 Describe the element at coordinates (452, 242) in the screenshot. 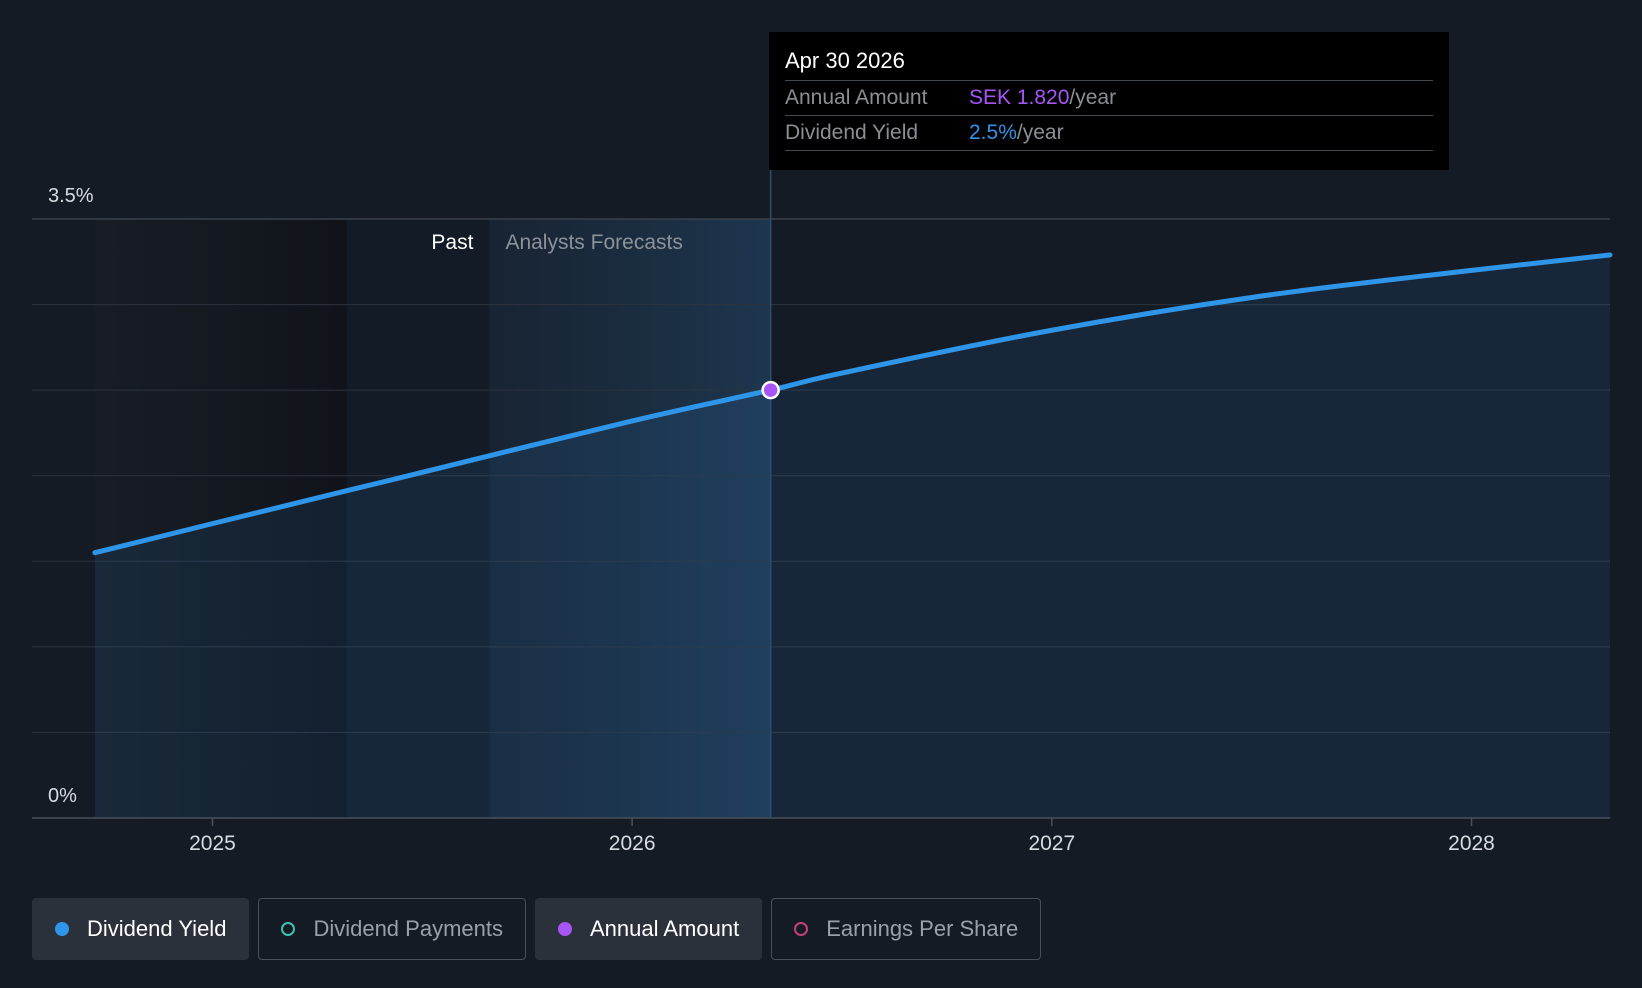

I see `past-label: Past` at that location.